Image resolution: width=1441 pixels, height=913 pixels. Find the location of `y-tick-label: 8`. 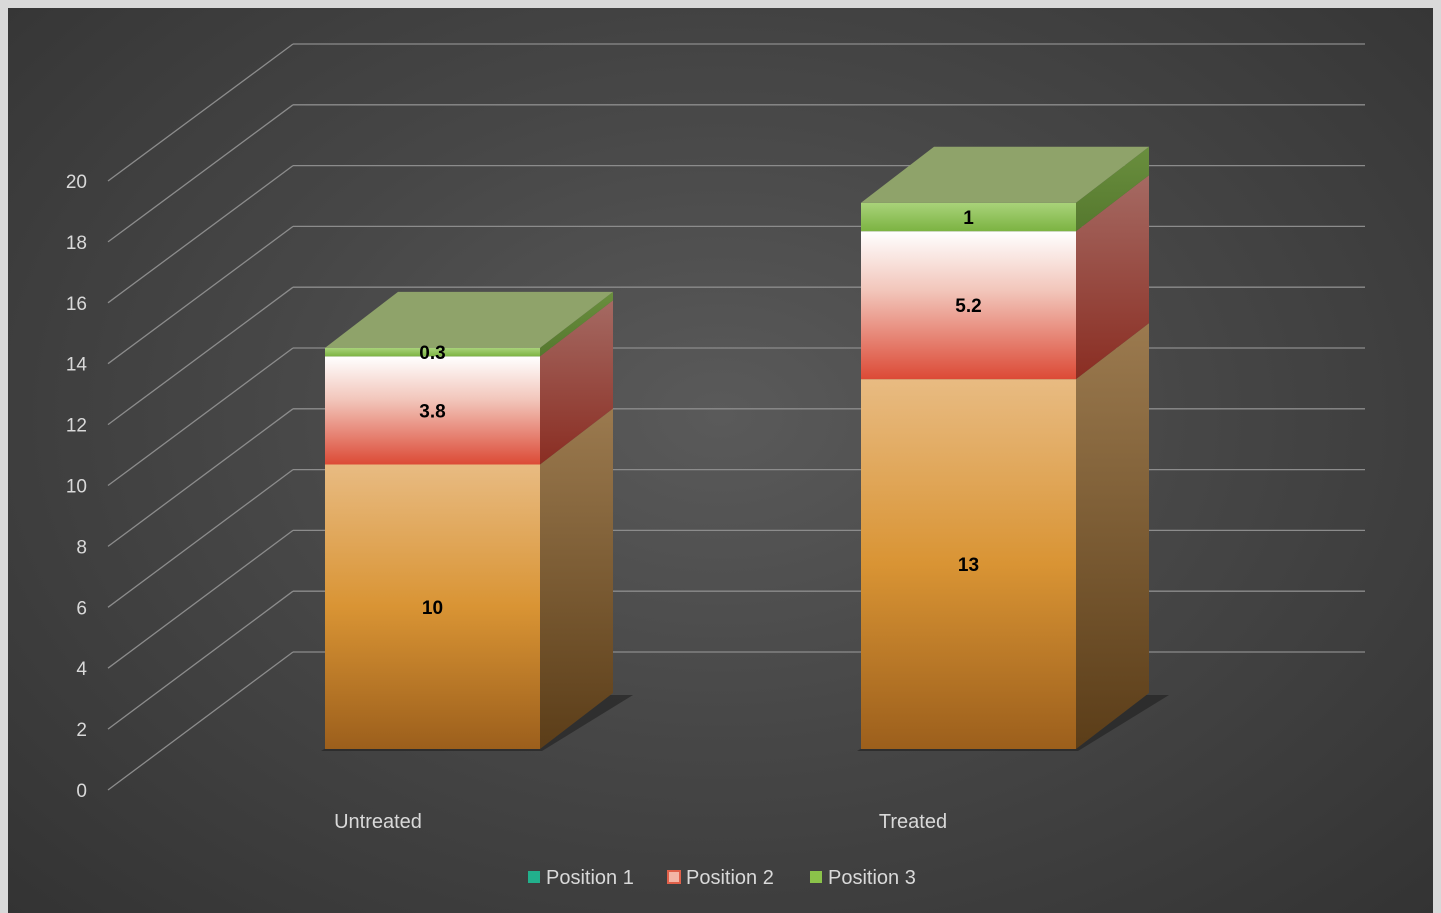

y-tick-label: 8 is located at coordinates (81, 547).